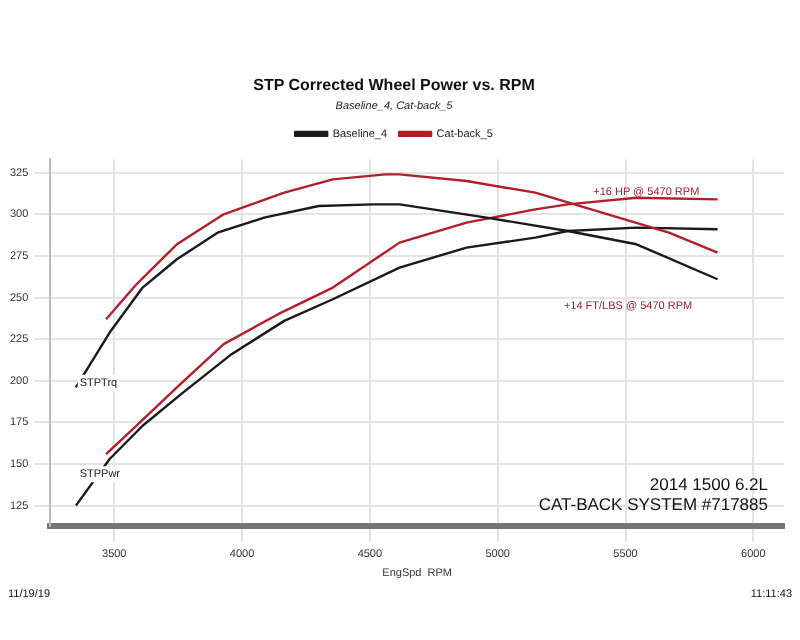 Image resolution: width=800 pixels, height=640 pixels. What do you see at coordinates (394, 85) in the screenshot?
I see `chart-title: STP Corrected Wheel Power vs. RPM` at bounding box center [394, 85].